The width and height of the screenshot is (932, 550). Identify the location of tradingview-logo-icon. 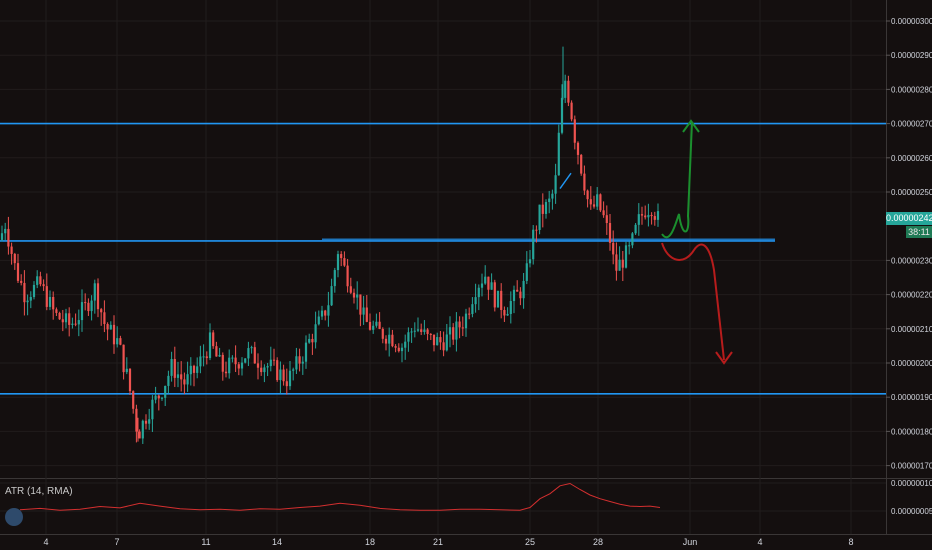
(14, 517).